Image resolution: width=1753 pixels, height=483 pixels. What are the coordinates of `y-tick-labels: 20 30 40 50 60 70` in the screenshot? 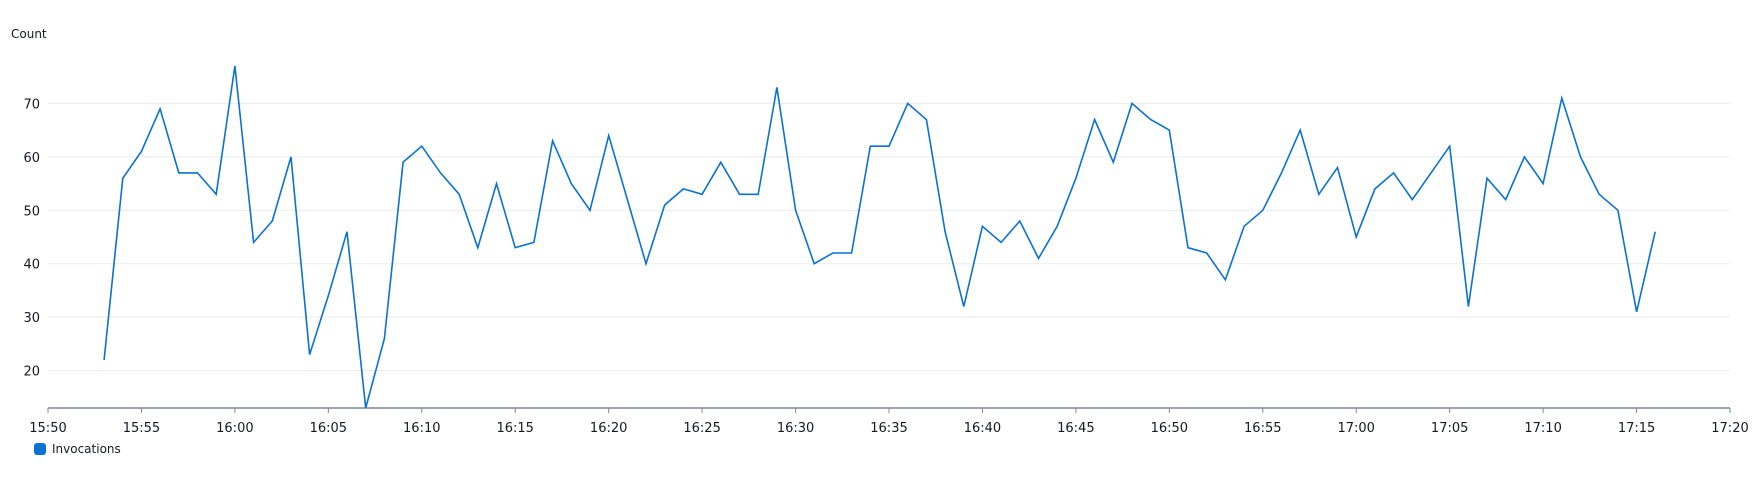 It's located at (31, 238).